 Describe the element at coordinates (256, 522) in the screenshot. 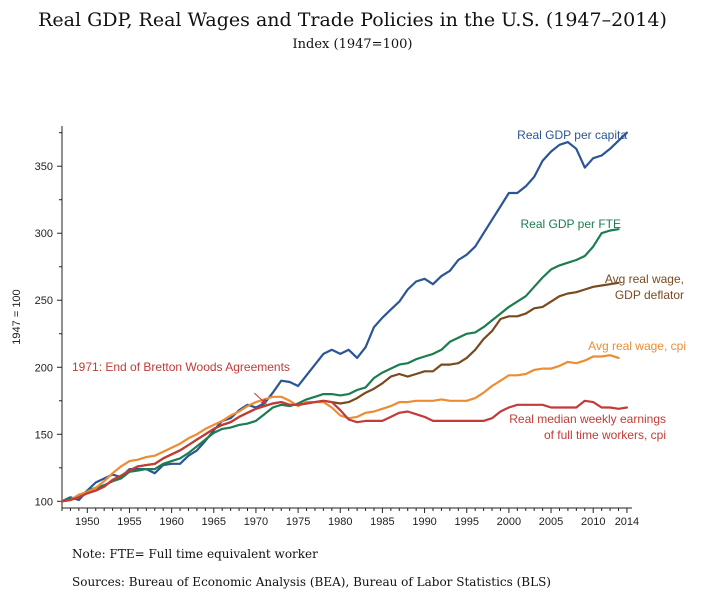

I see `x-tick-label: 1970` at that location.